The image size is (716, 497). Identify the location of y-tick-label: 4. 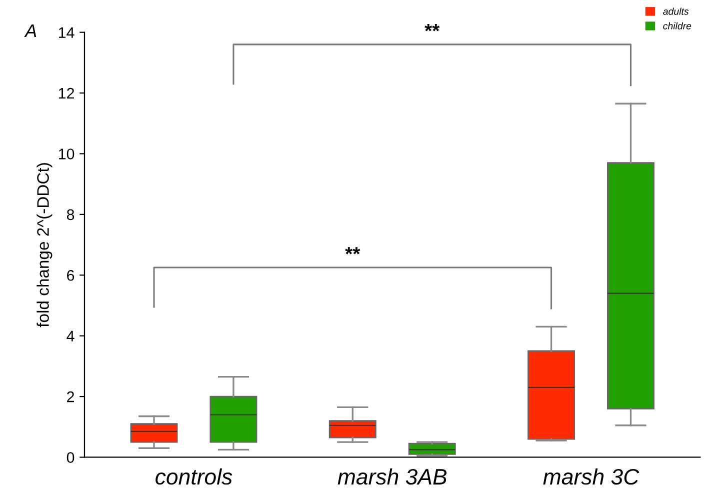
(70, 336).